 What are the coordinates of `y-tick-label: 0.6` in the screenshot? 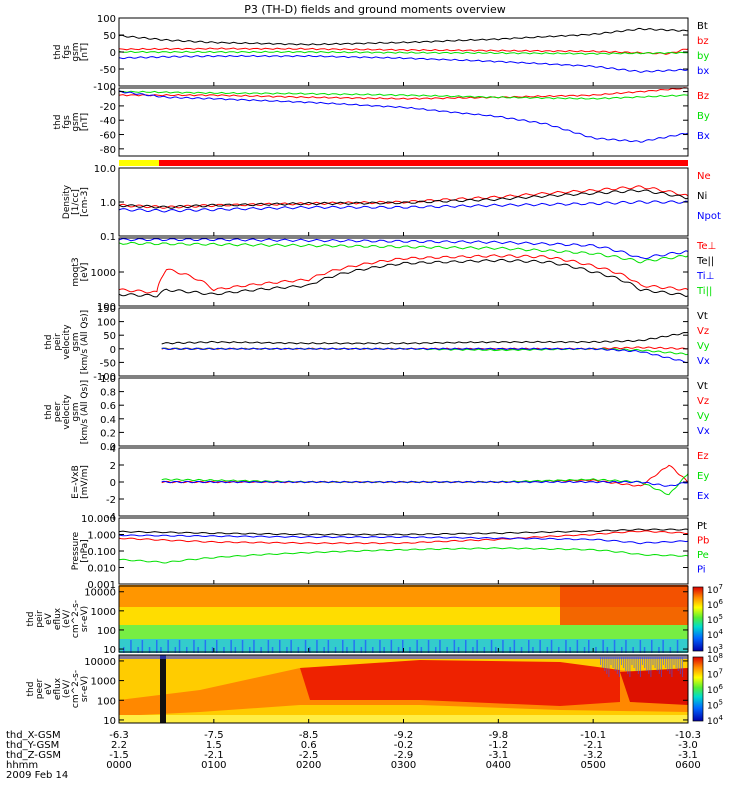 It's located at (108, 406).